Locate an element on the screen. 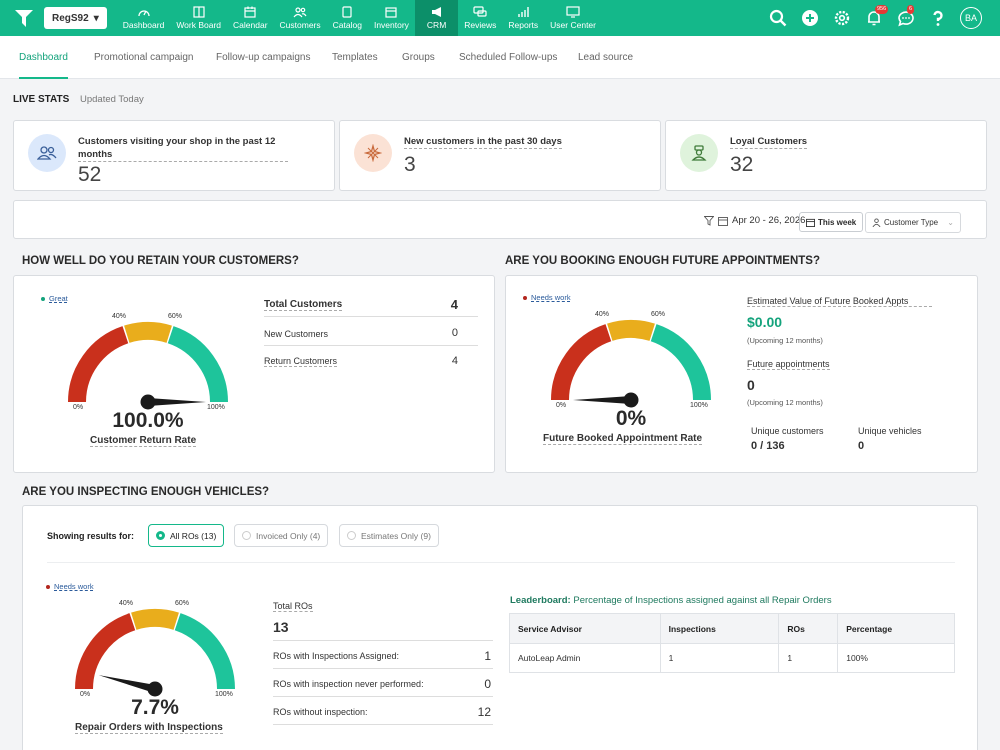  pill-label: Estimates Only (9) is located at coordinates (396, 535).